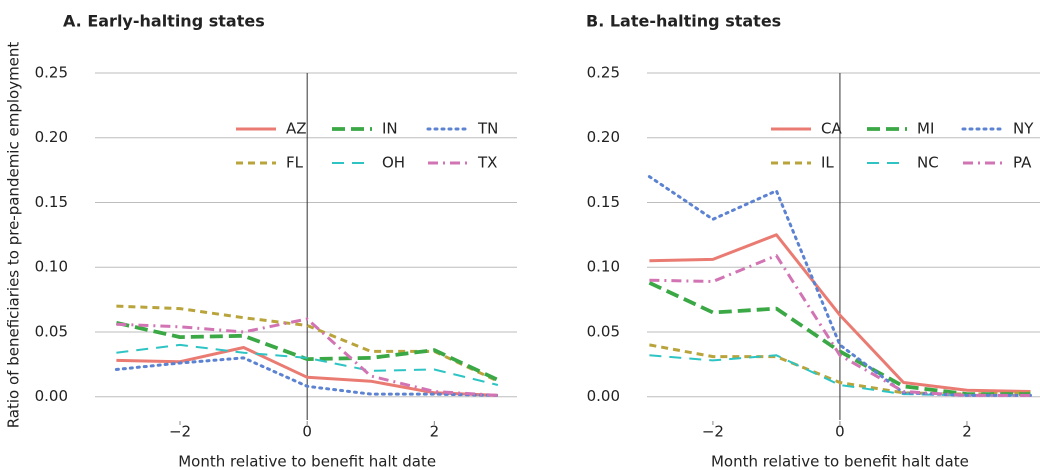 This screenshot has width=1040, height=470. What do you see at coordinates (1022, 163) in the screenshot?
I see `legend-label: PA` at bounding box center [1022, 163].